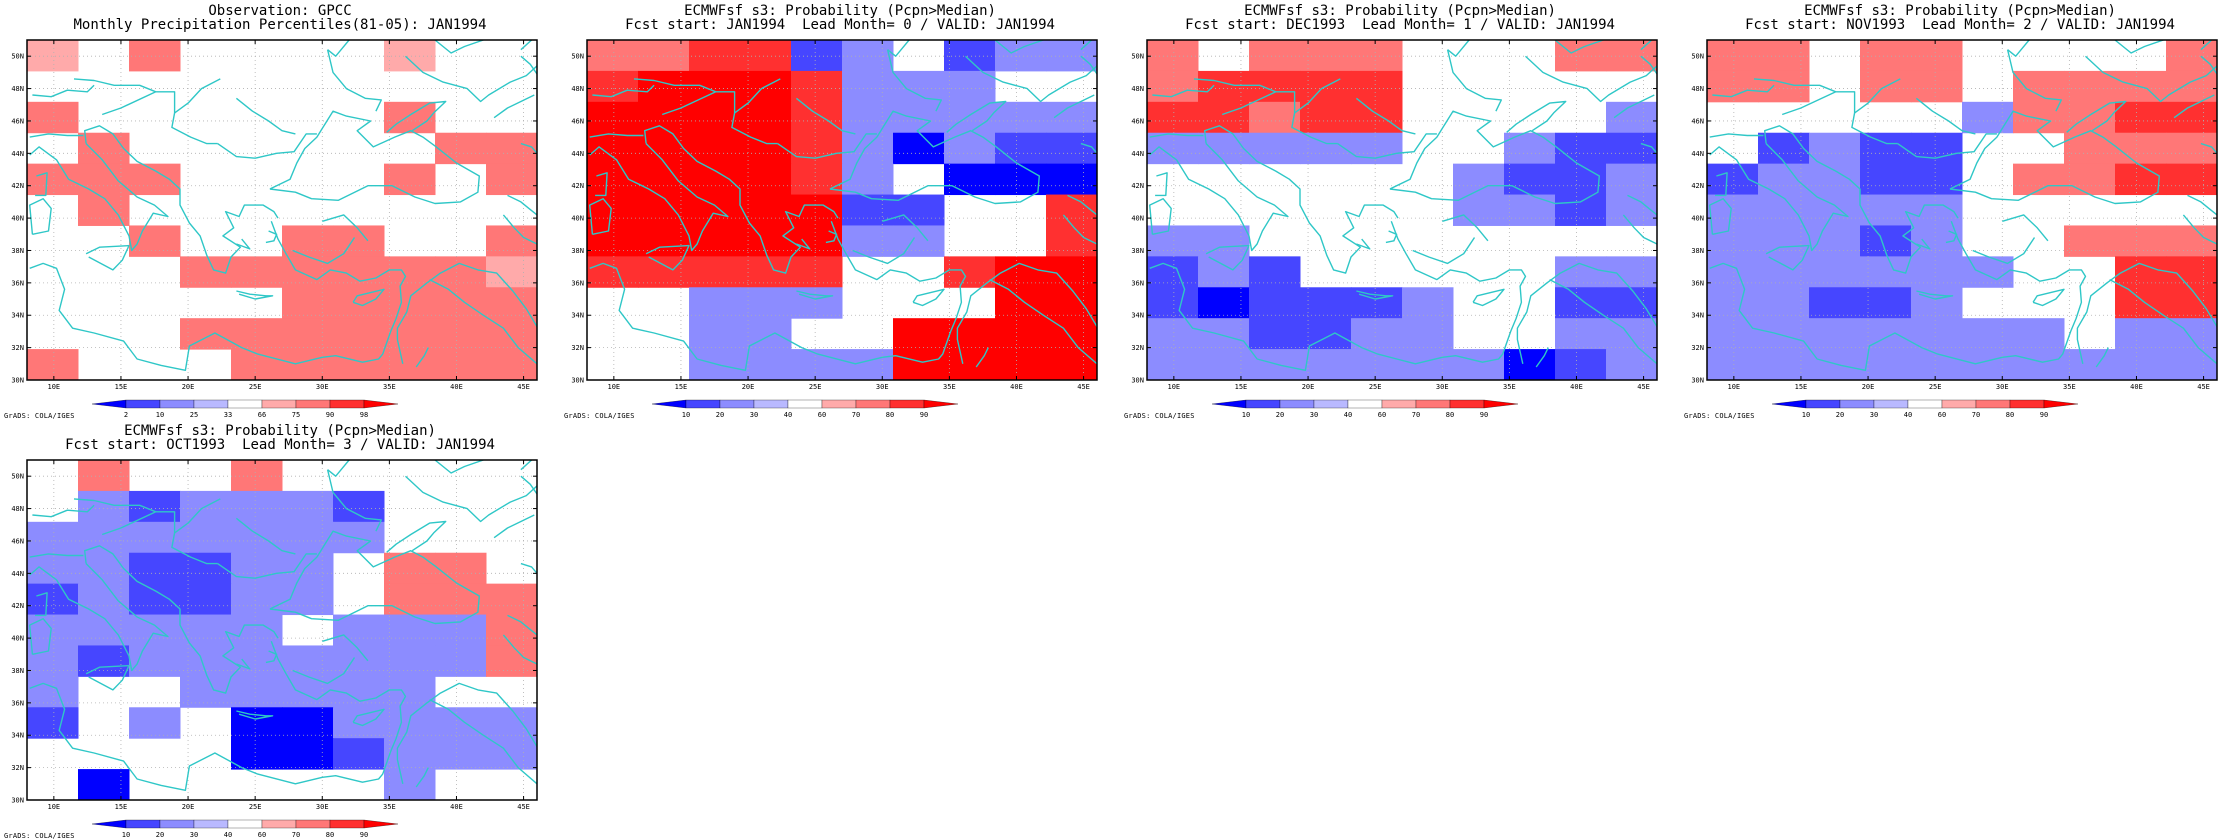 Image resolution: width=2240 pixels, height=840 pixels. What do you see at coordinates (1697, 381) in the screenshot?
I see `lat-tick-label: 30N` at bounding box center [1697, 381].